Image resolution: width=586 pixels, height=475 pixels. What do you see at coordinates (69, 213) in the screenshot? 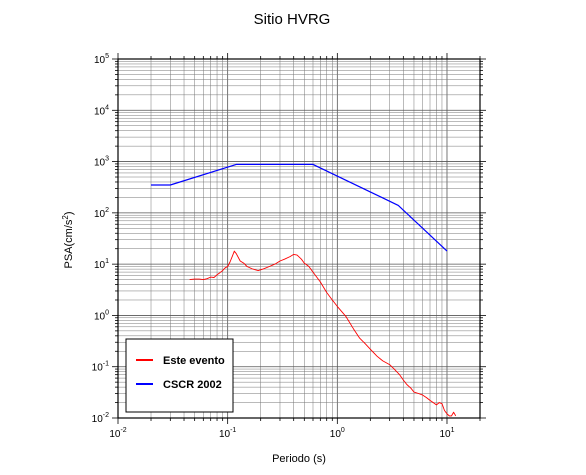
I see `y-axis-label-close: )` at bounding box center [69, 213].